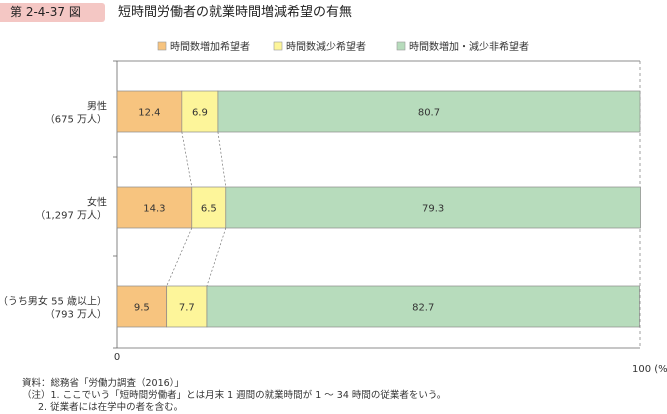  What do you see at coordinates (117, 357) in the screenshot?
I see `x-tick-label: 0` at bounding box center [117, 357].